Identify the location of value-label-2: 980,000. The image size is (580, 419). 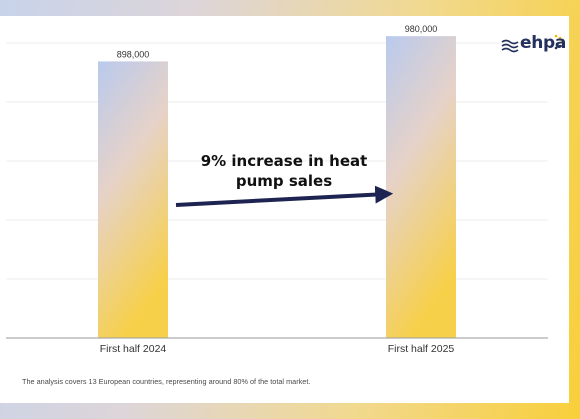
(421, 29).